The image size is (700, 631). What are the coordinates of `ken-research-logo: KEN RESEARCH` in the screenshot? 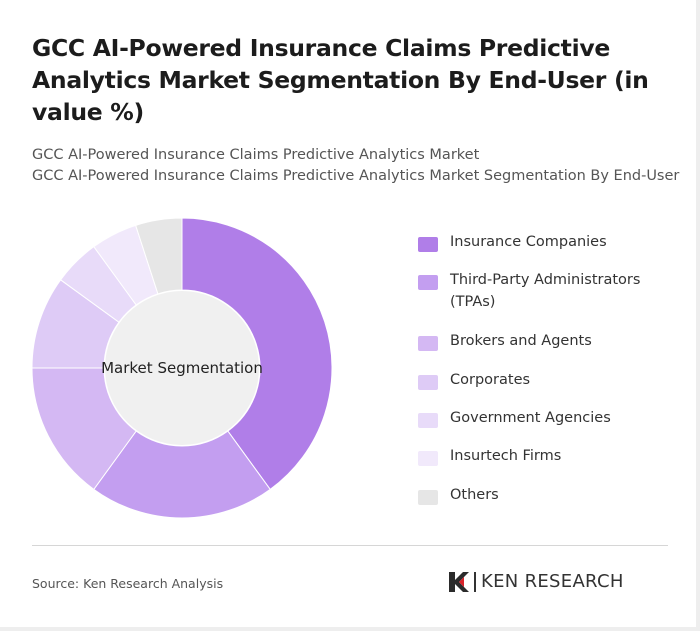 It's located at (559, 582).